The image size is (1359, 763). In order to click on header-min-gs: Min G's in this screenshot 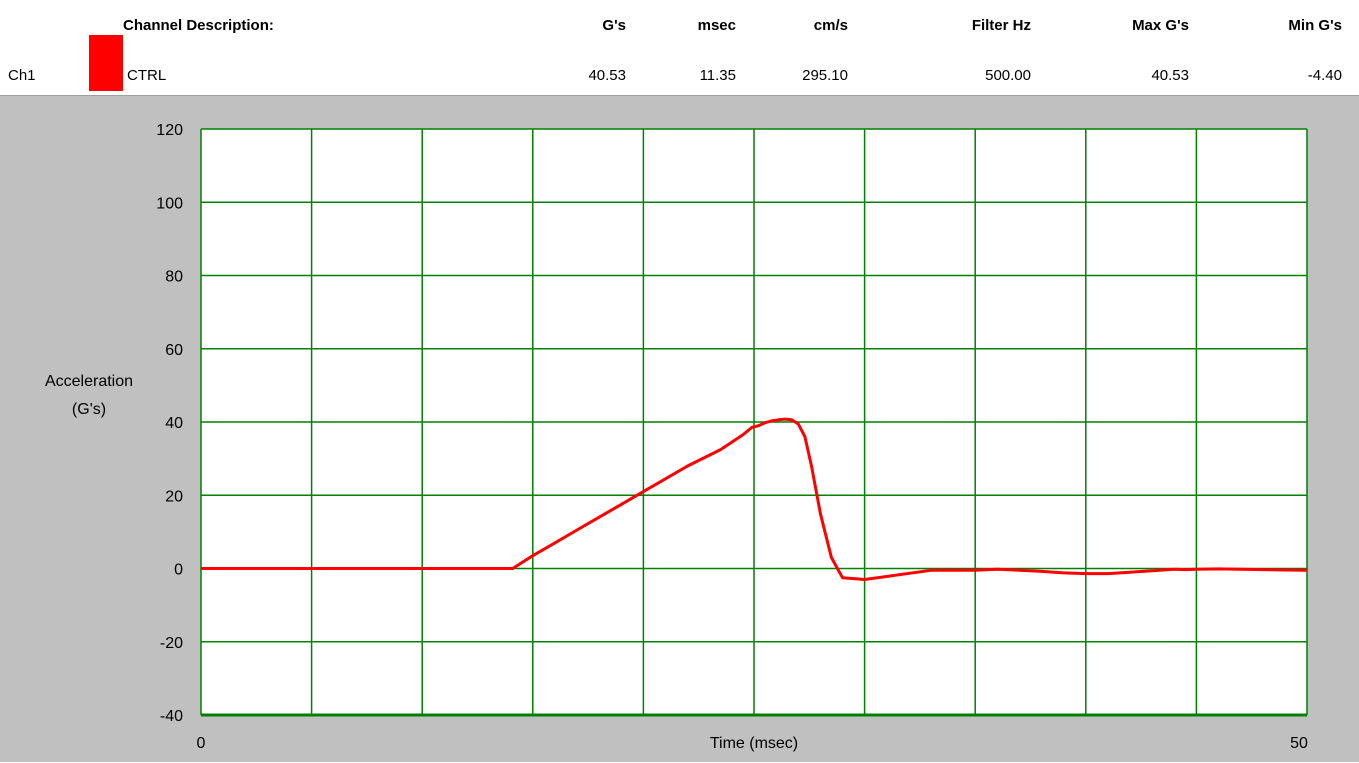, I will do `click(1315, 25)`.